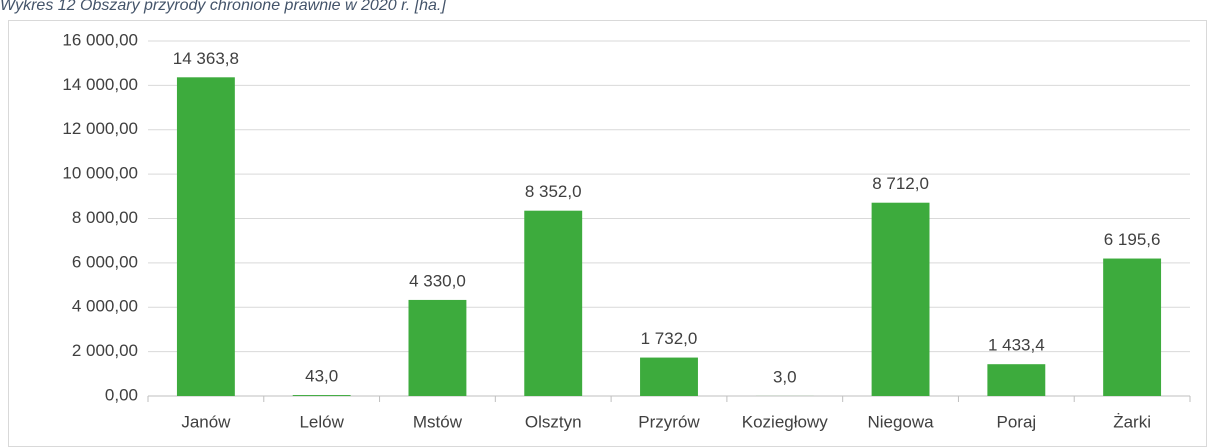  Describe the element at coordinates (100, 84) in the screenshot. I see `y-tick-label: 14 000,00` at that location.